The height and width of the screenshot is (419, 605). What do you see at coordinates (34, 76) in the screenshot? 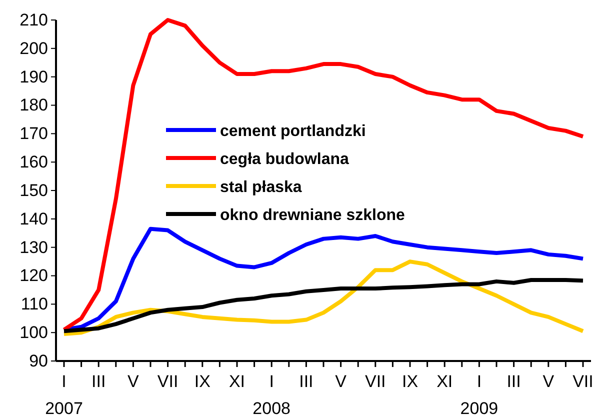
I see `y-tick-label: 190` at bounding box center [34, 76].